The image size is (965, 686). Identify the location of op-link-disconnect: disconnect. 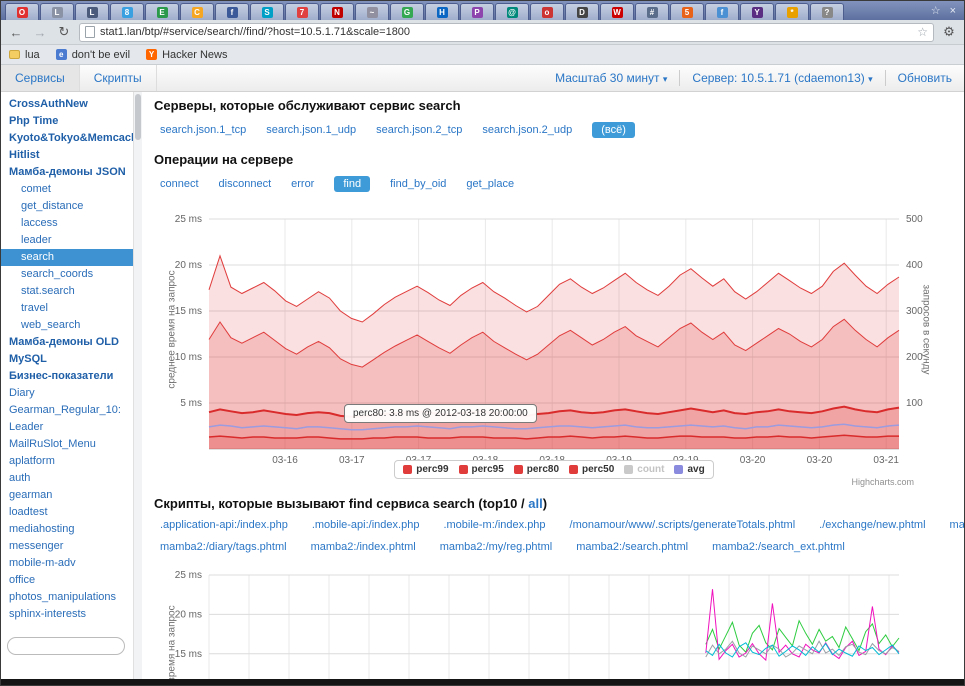
(245, 184).